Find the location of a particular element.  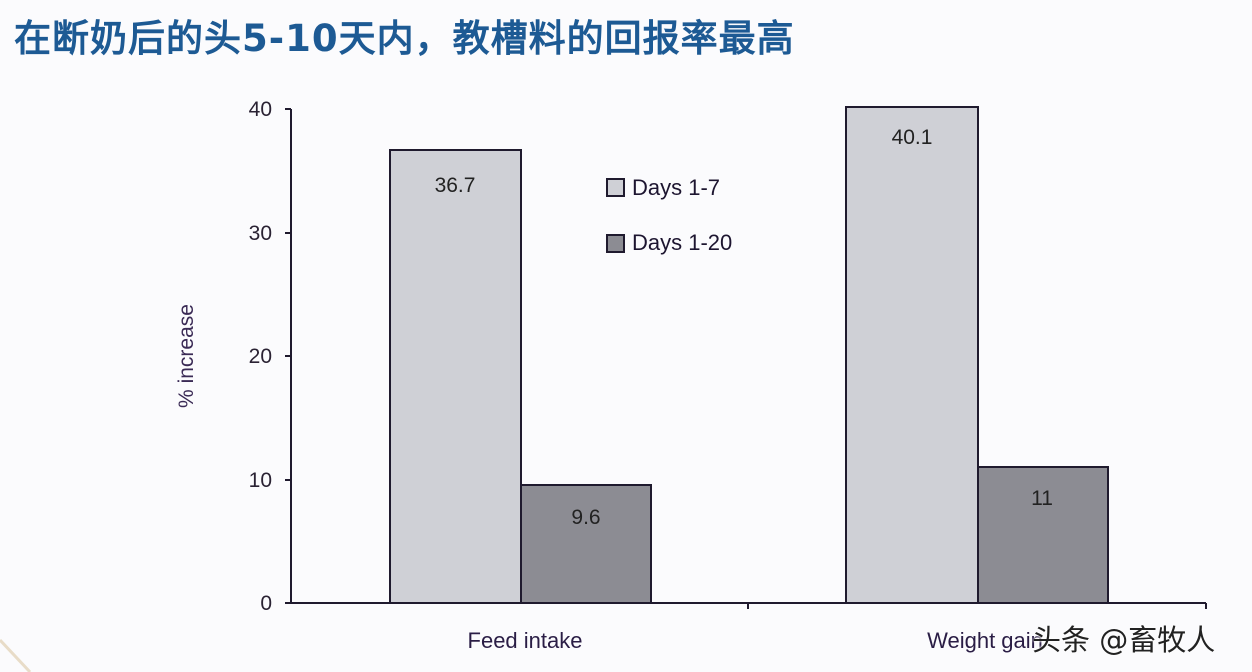

bar-group-feed-intake: 36.7 9.6 is located at coordinates (520, 376).